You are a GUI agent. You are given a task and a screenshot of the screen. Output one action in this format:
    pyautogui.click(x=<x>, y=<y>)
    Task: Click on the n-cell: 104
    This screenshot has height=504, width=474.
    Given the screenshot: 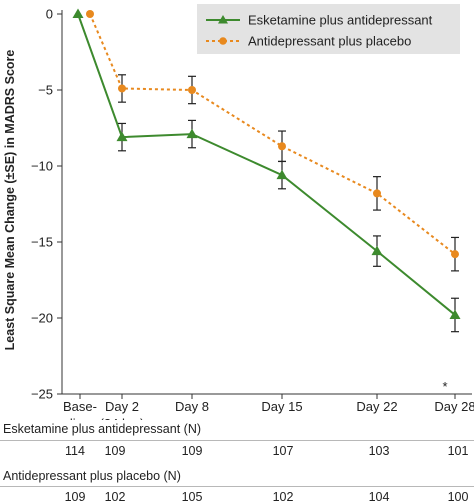 What is the action you would take?
    pyautogui.click(x=379, y=497)
    